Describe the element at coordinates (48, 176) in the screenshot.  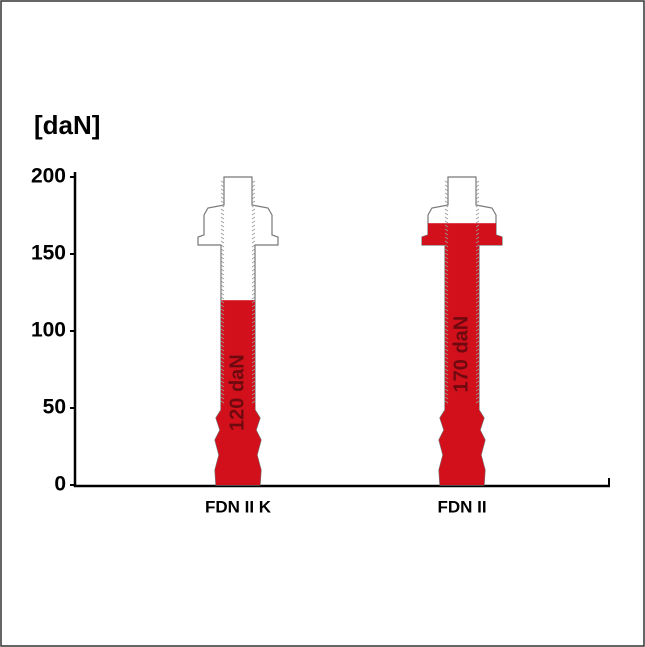
I see `y-tick-label: 200` at that location.